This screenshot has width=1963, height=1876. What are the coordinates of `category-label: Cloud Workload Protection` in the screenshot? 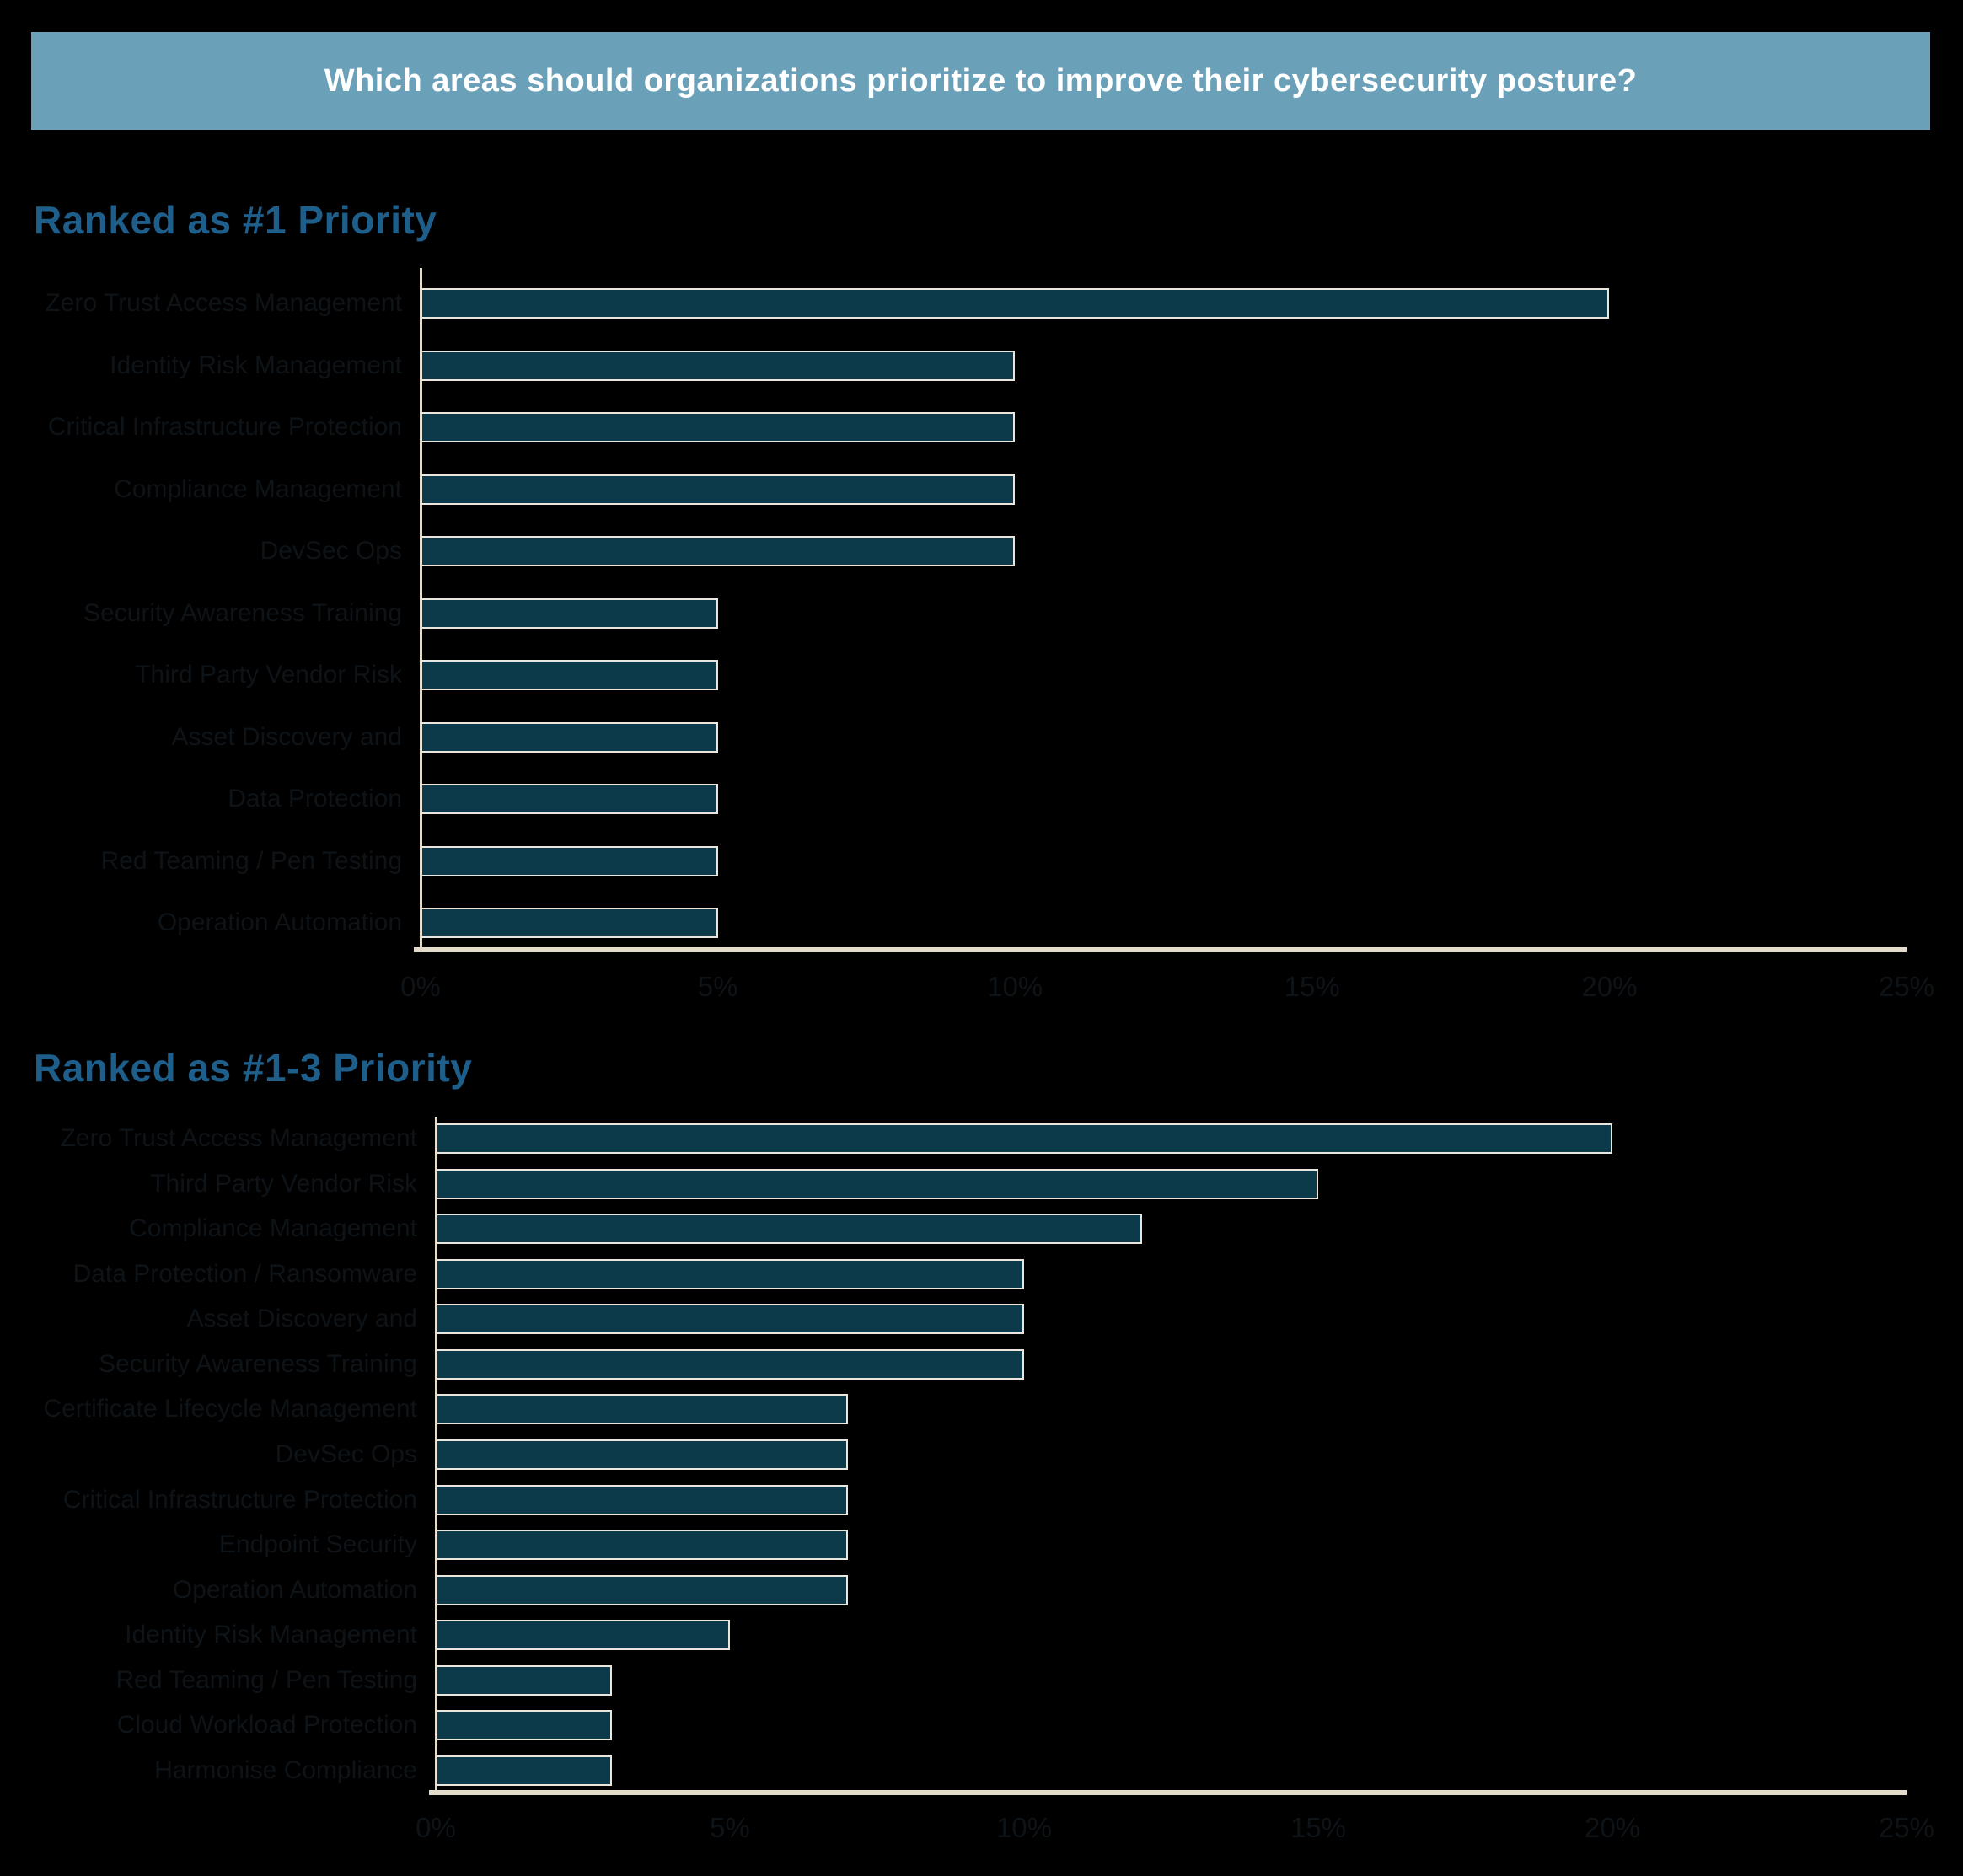 It's located at (266, 1725).